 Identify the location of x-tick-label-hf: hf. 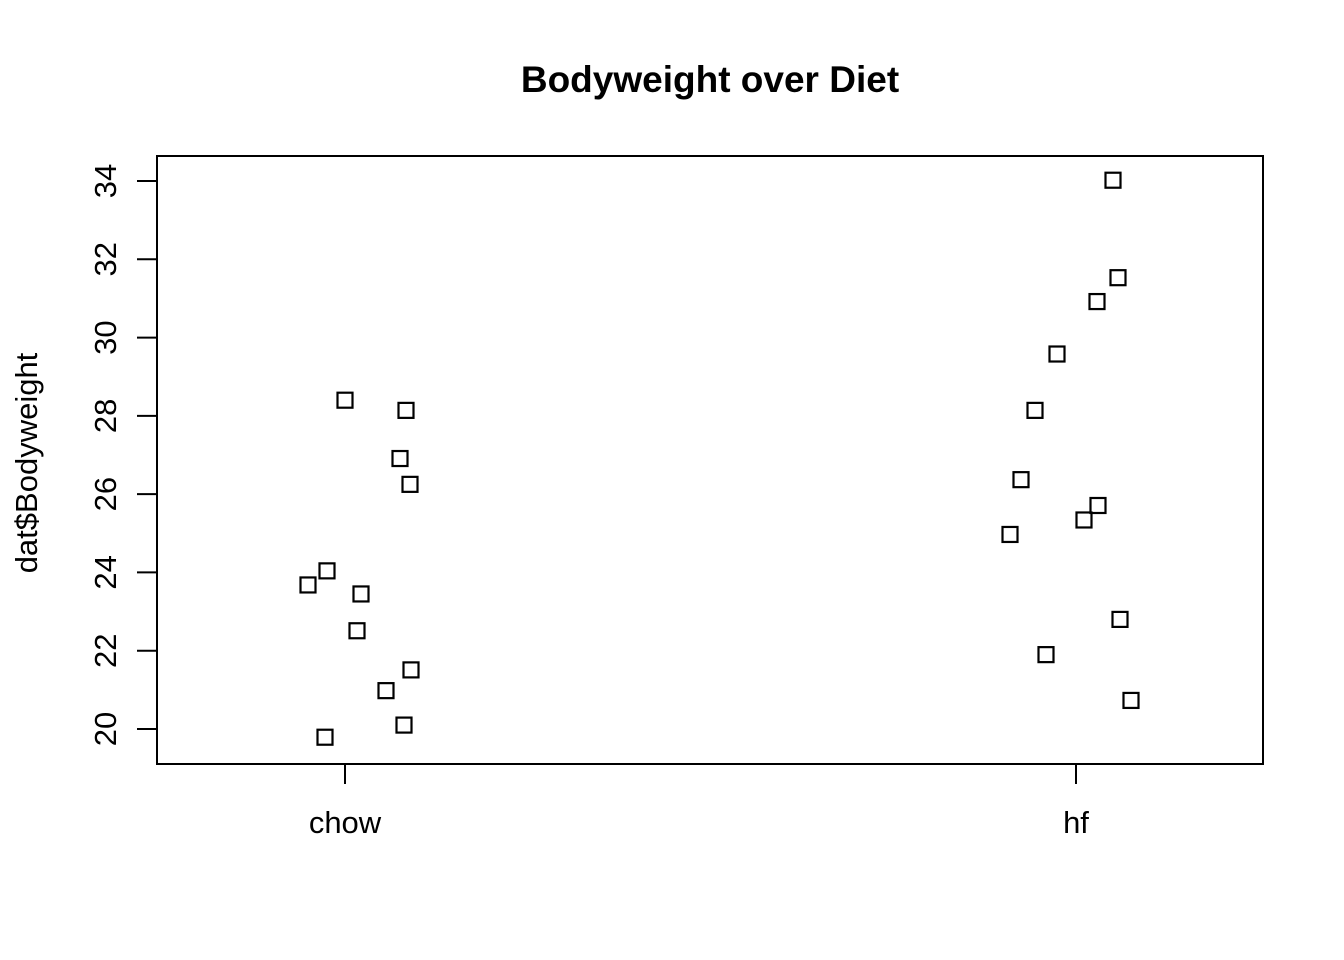
(1076, 822).